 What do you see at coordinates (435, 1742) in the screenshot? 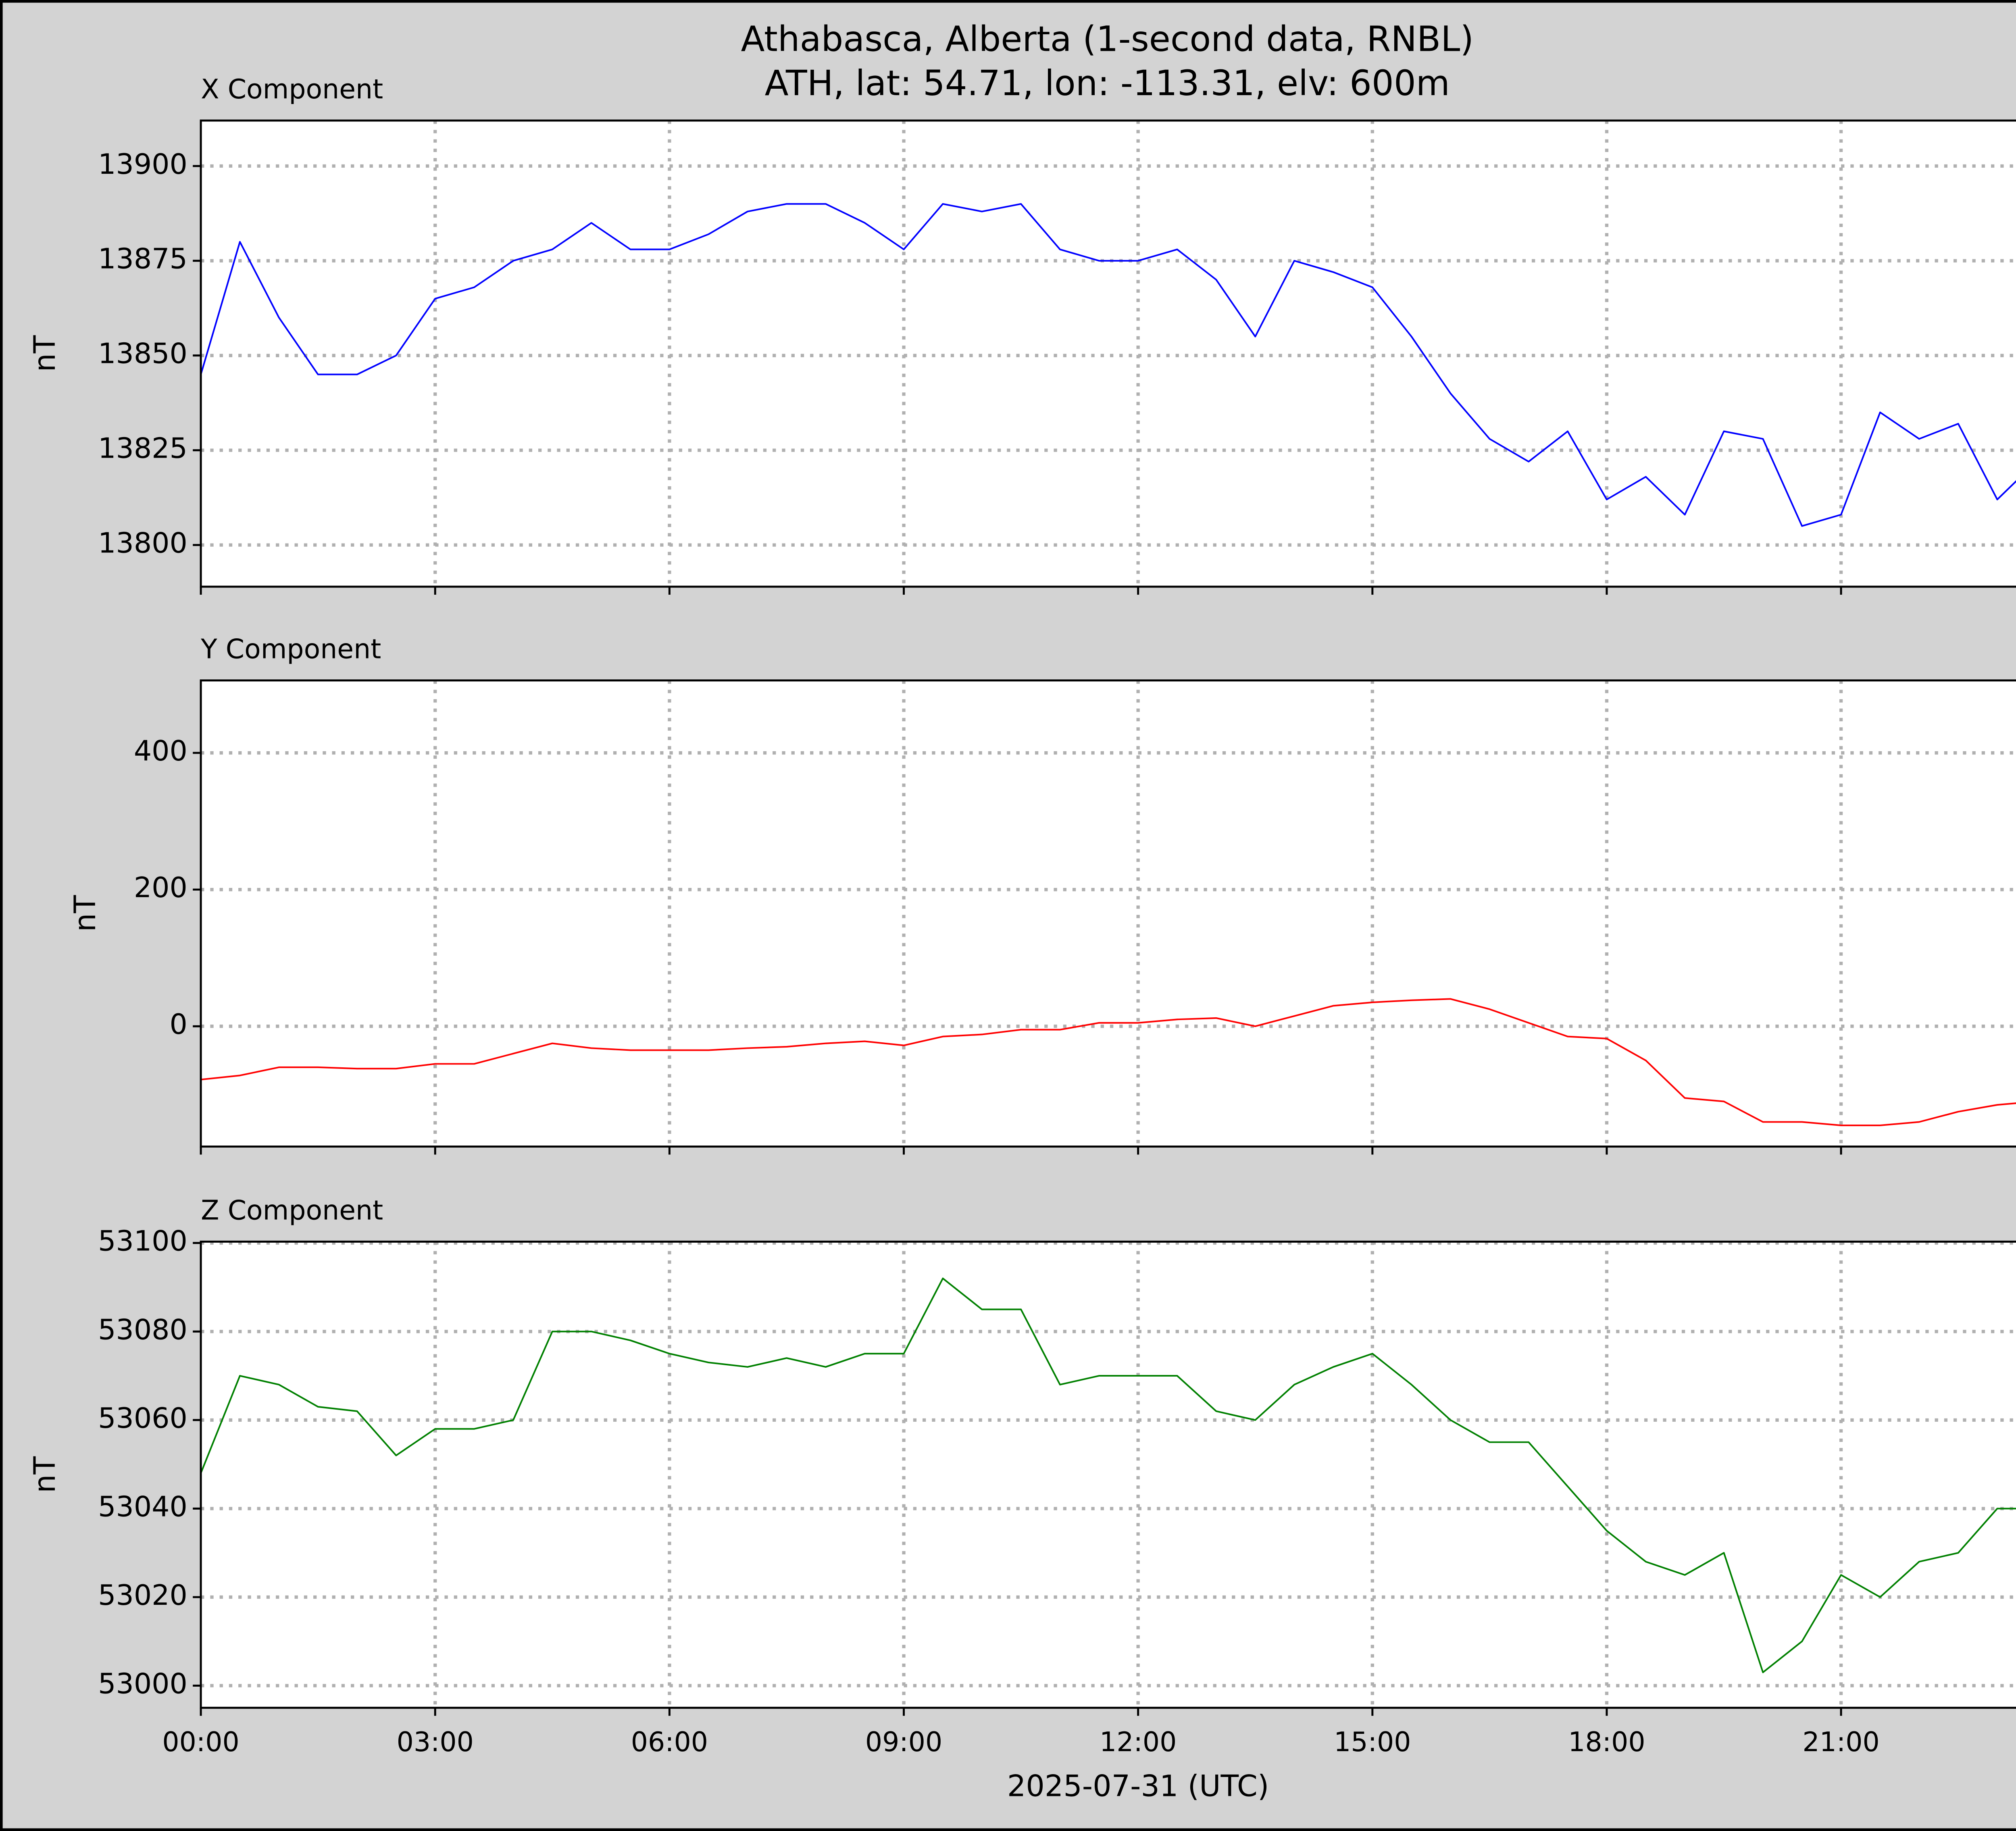
I see `x-tick-label: 03:00` at bounding box center [435, 1742].